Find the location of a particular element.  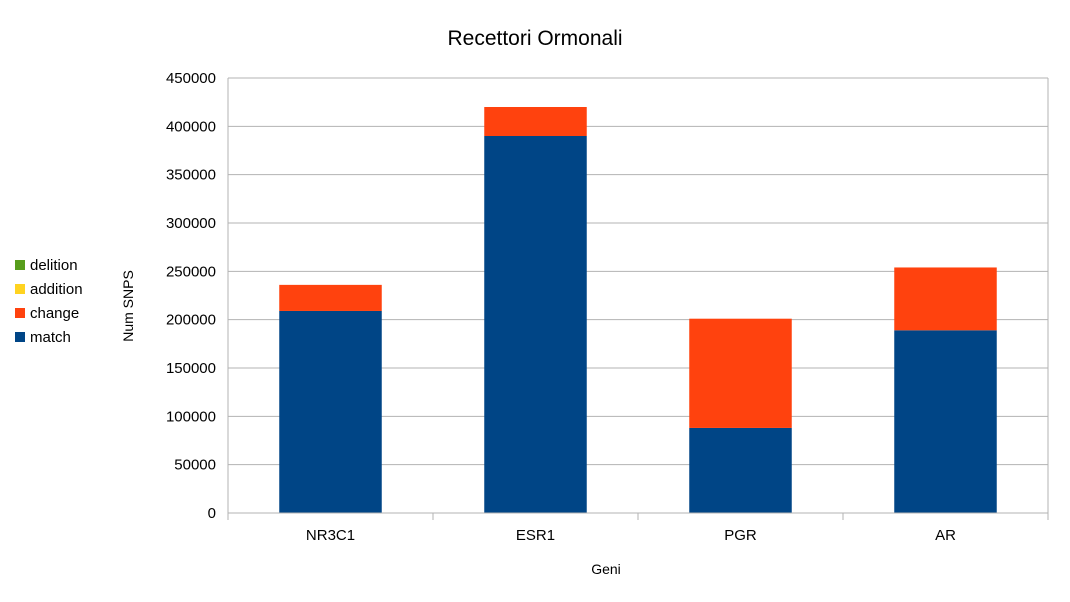

x-tick-label: AR is located at coordinates (945, 535).